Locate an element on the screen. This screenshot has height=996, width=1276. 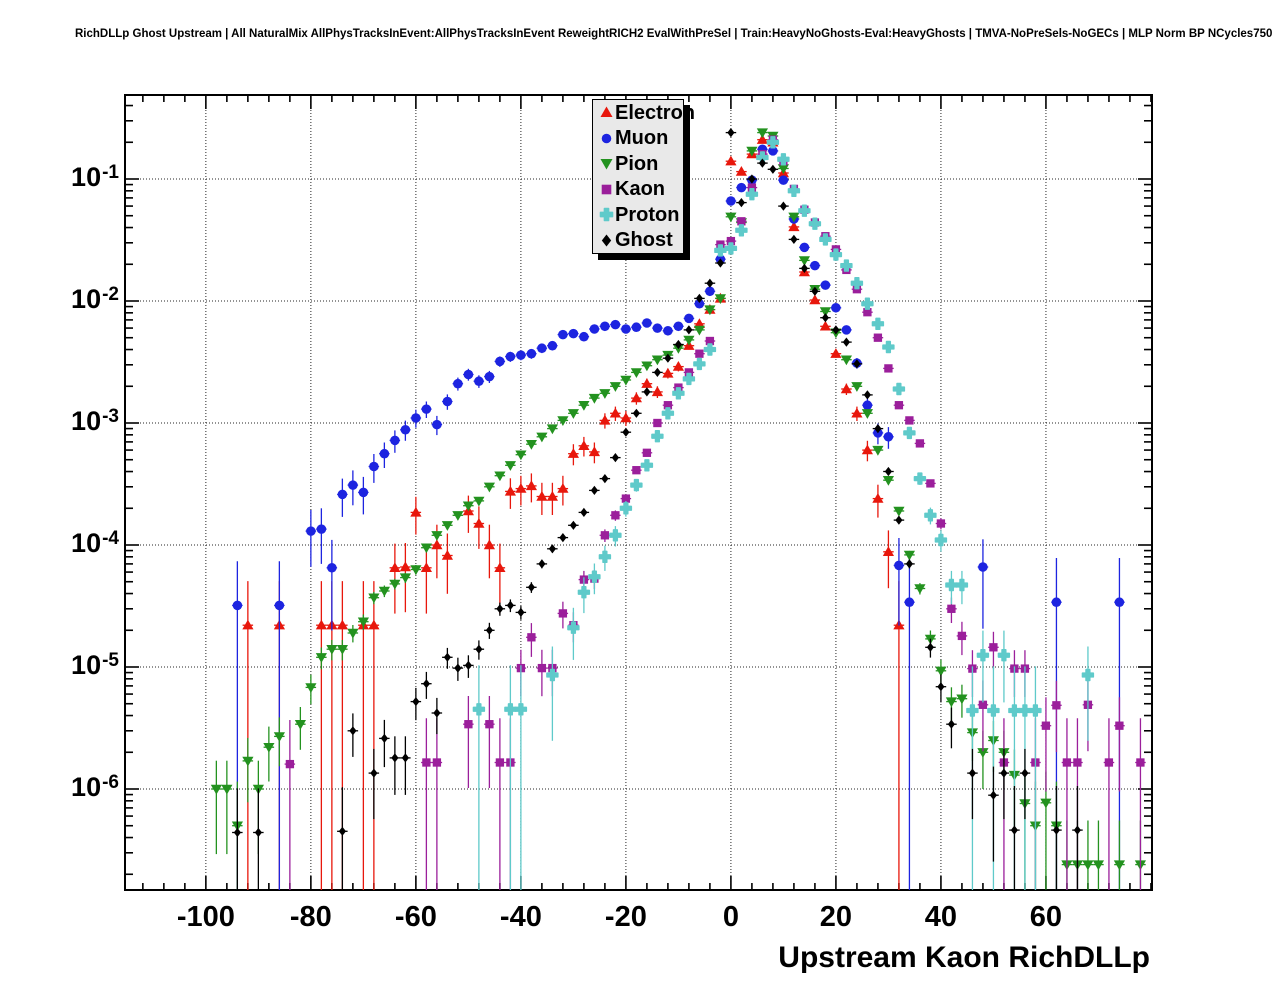
x-tick-label: 40 is located at coordinates (941, 917).